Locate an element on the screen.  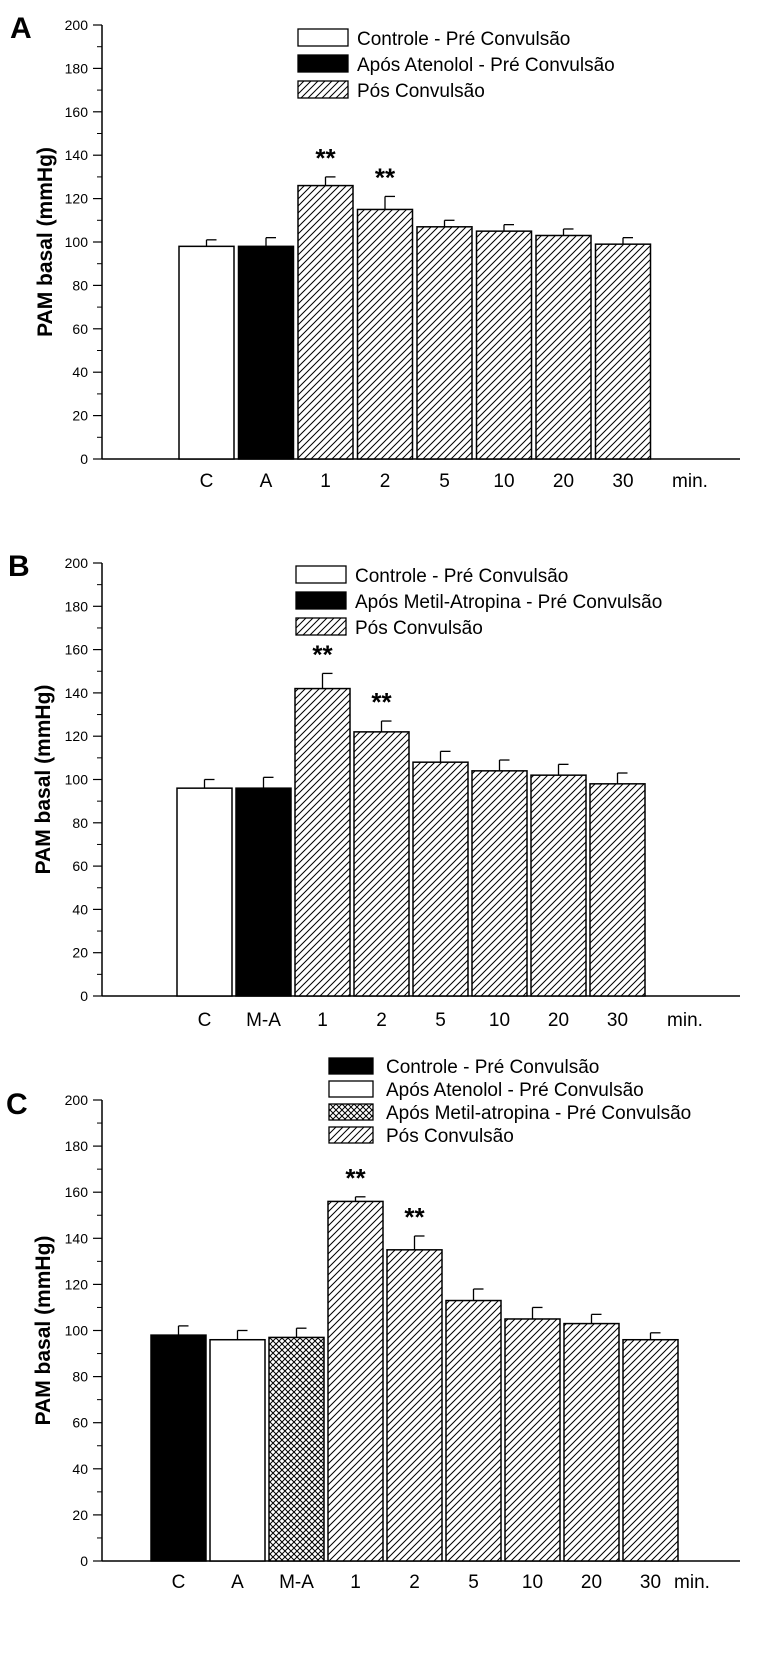
panel-letter: B is located at coordinates (19, 566).